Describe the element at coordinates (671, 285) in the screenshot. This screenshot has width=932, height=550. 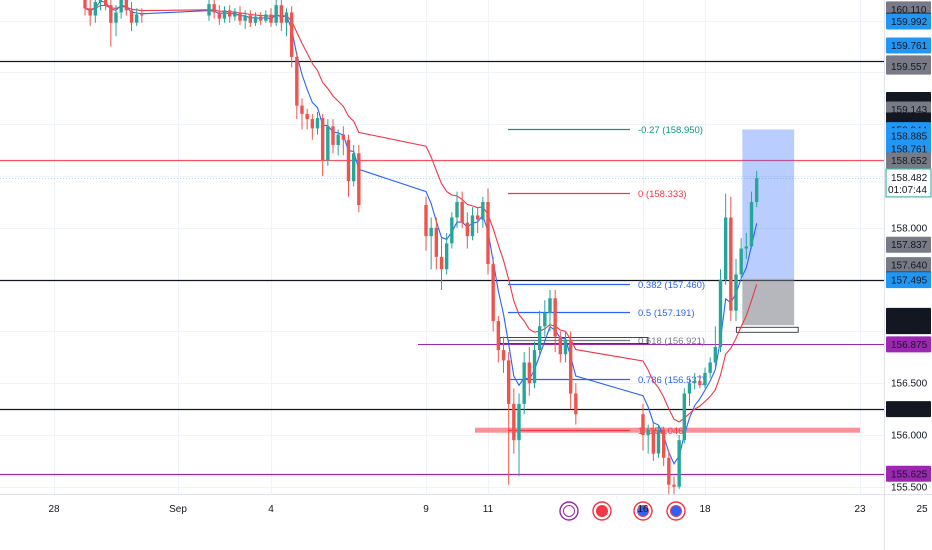
I see `fib-level-label: 0.382 (157.460)` at that location.